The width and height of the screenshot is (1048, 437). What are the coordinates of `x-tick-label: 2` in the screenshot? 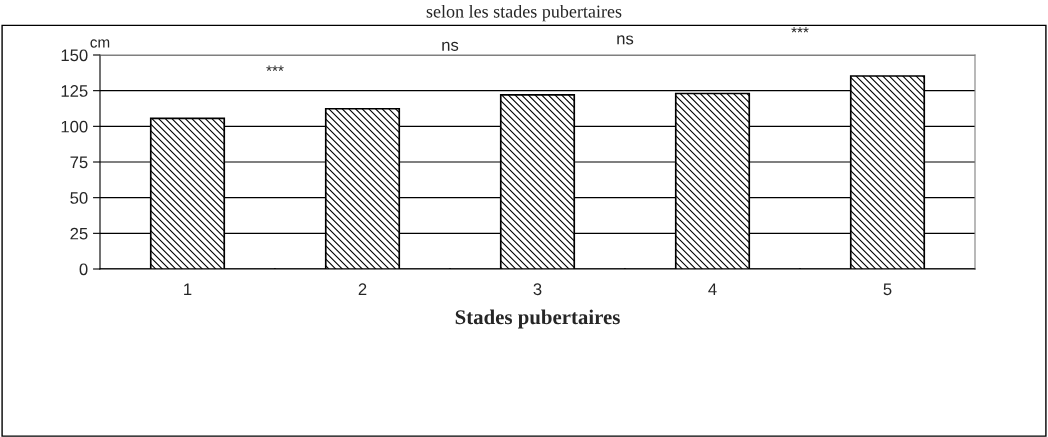 It's located at (362, 289).